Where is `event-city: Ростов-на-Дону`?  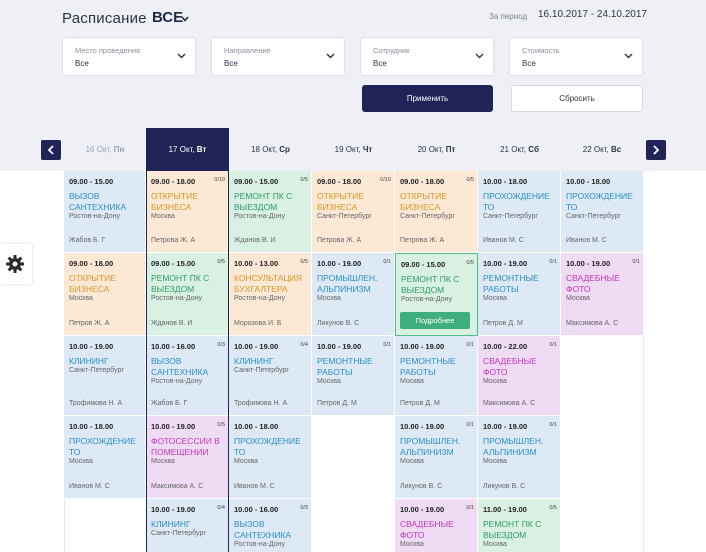 event-city: Ростов-на-Дону is located at coordinates (259, 298).